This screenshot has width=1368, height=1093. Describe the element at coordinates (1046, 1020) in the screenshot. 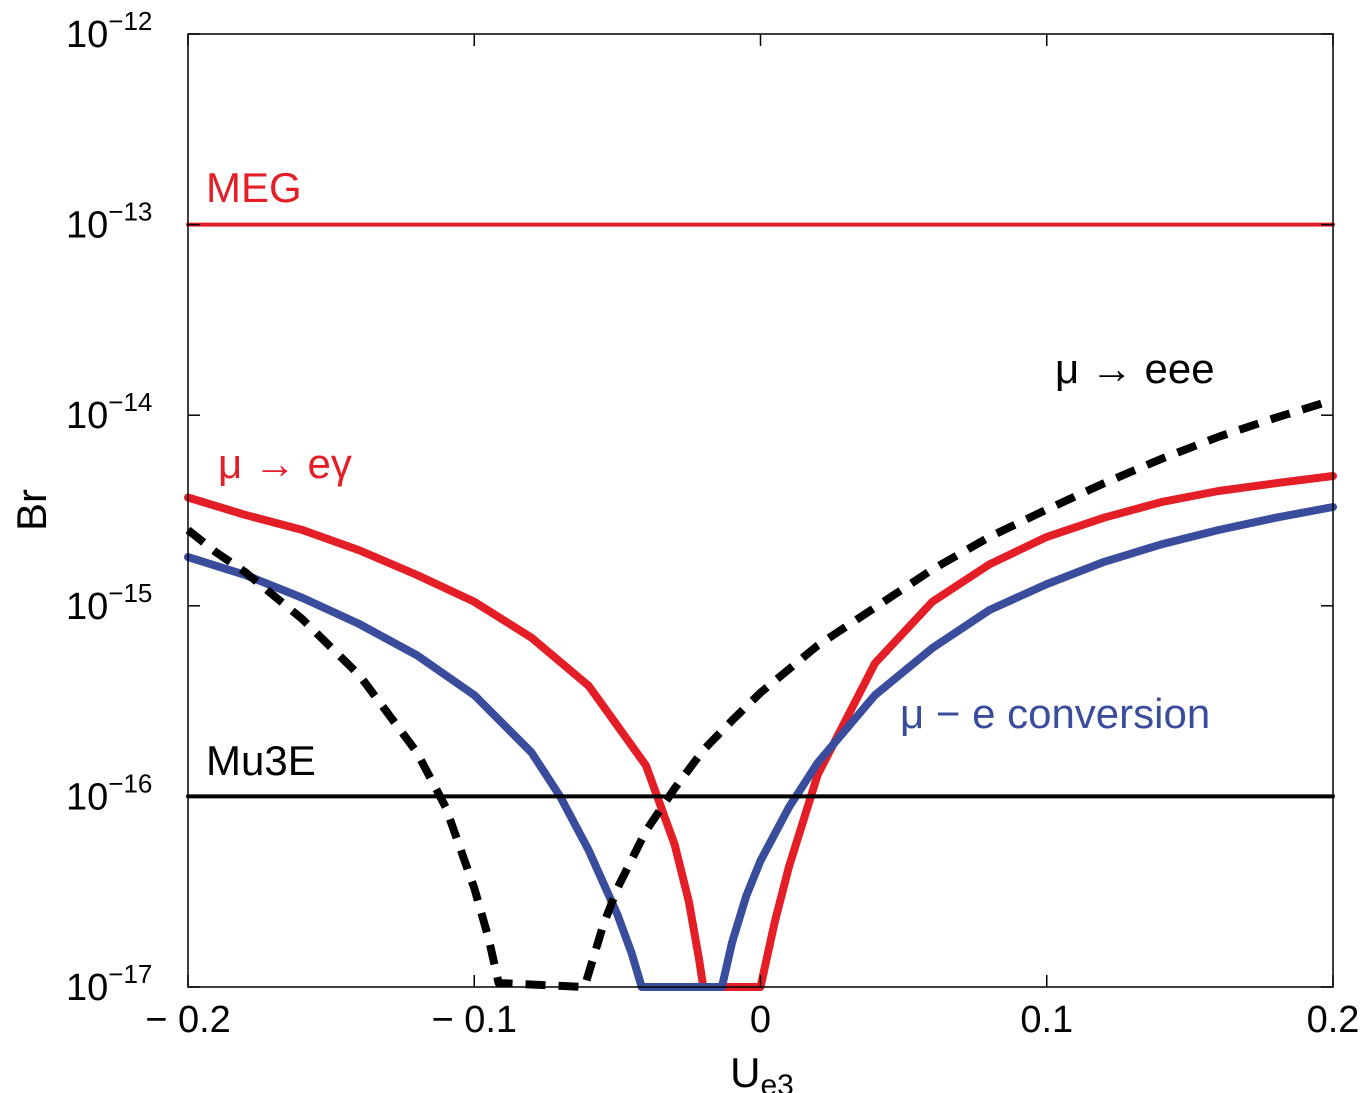

I see `x-tick-label: 0.1` at that location.